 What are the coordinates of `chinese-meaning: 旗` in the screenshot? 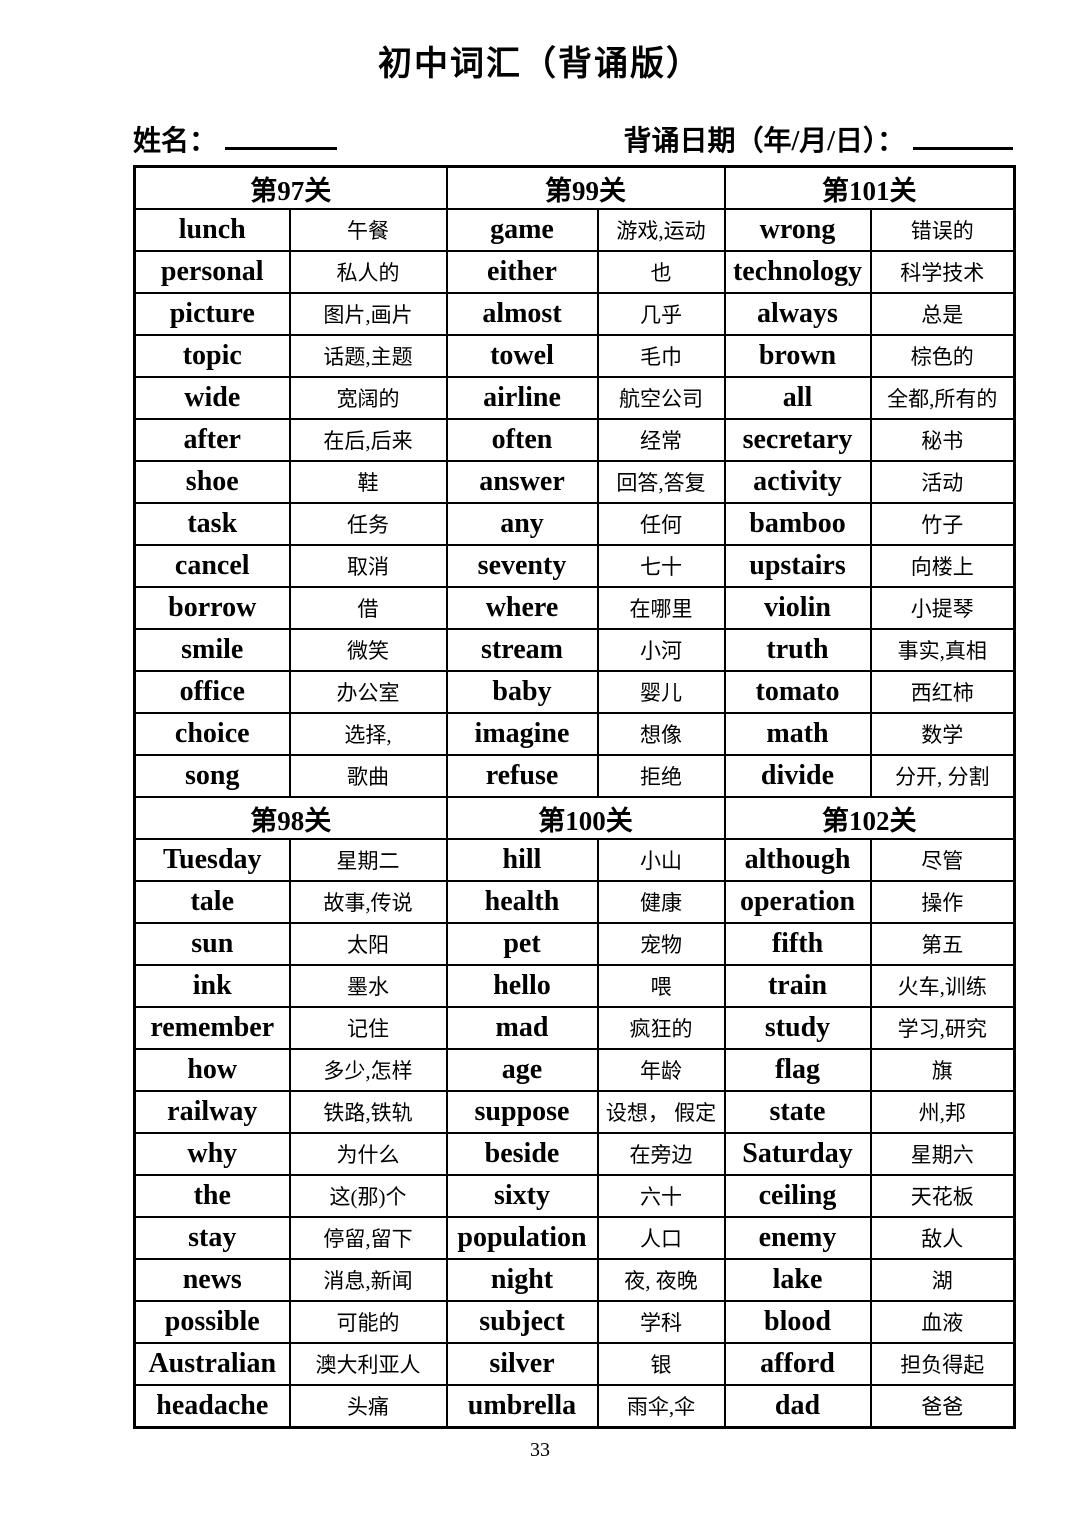 It's located at (942, 1070).